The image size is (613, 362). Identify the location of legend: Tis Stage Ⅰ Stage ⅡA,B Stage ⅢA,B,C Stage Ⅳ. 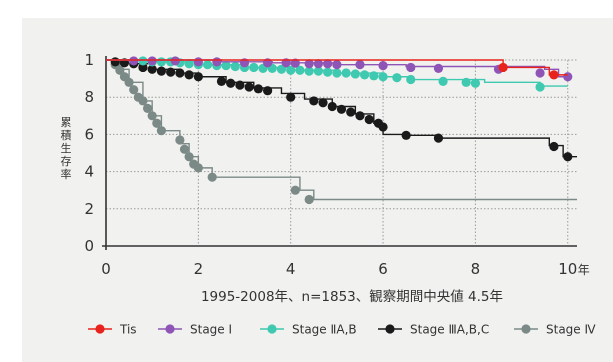
(342, 330).